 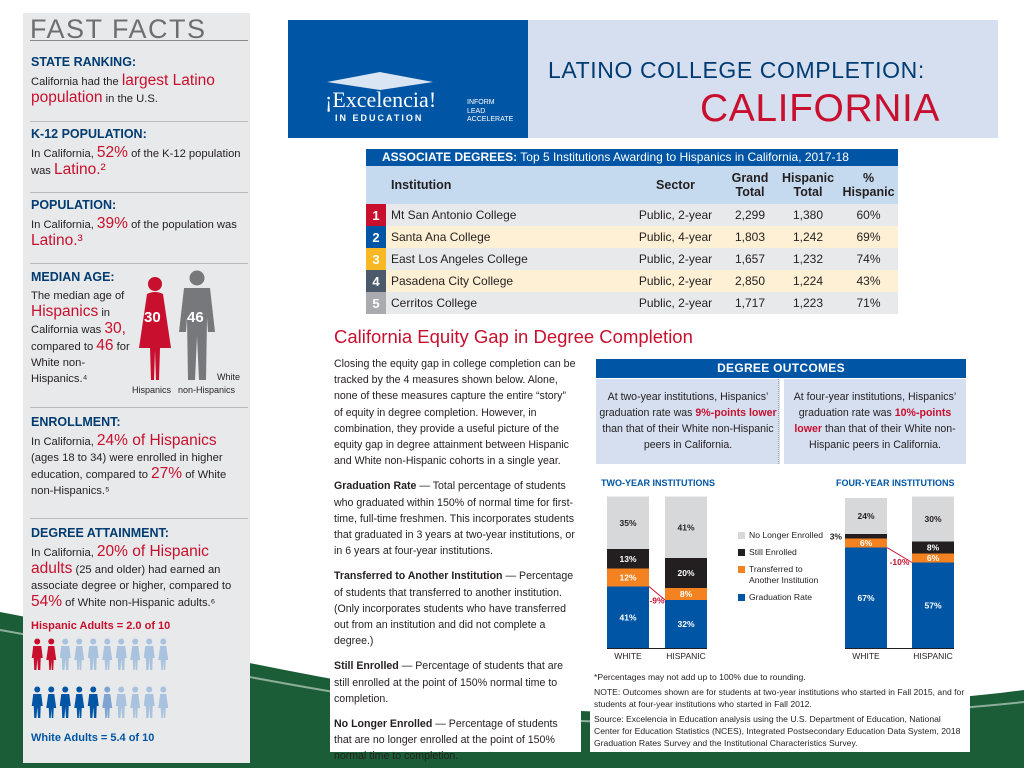 I want to click on legend-item: Graduation Rate, so click(x=780, y=597).